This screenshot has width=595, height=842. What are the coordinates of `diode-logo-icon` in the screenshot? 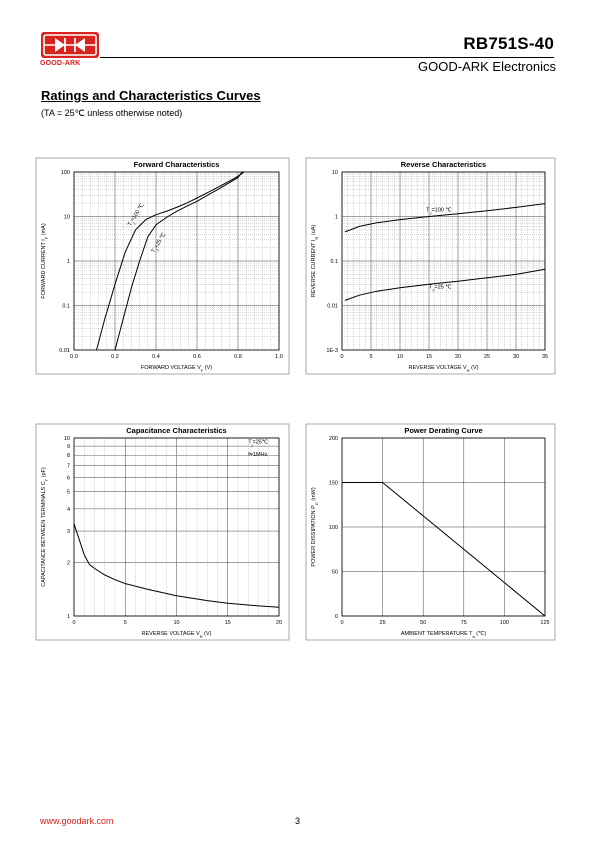 It's located at (70, 45).